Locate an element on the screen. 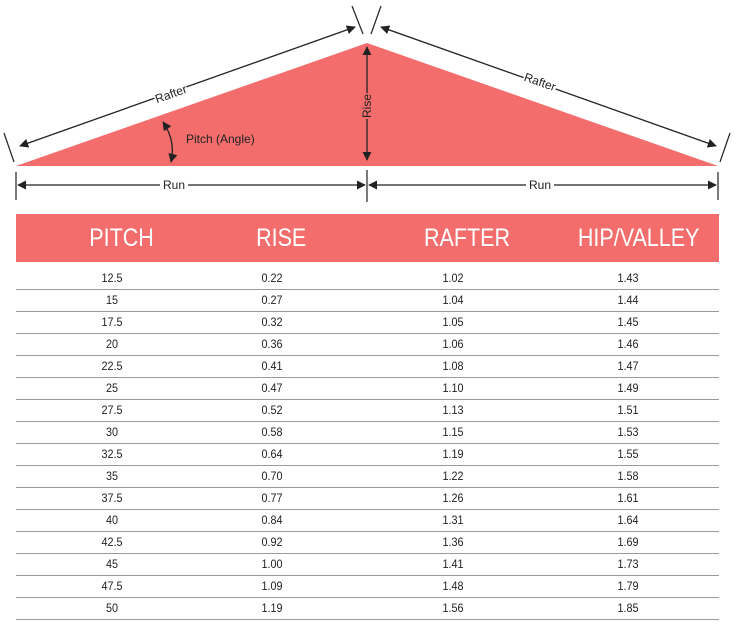 The width and height of the screenshot is (736, 626). hip-valley-cell: 1.49 is located at coordinates (628, 388).